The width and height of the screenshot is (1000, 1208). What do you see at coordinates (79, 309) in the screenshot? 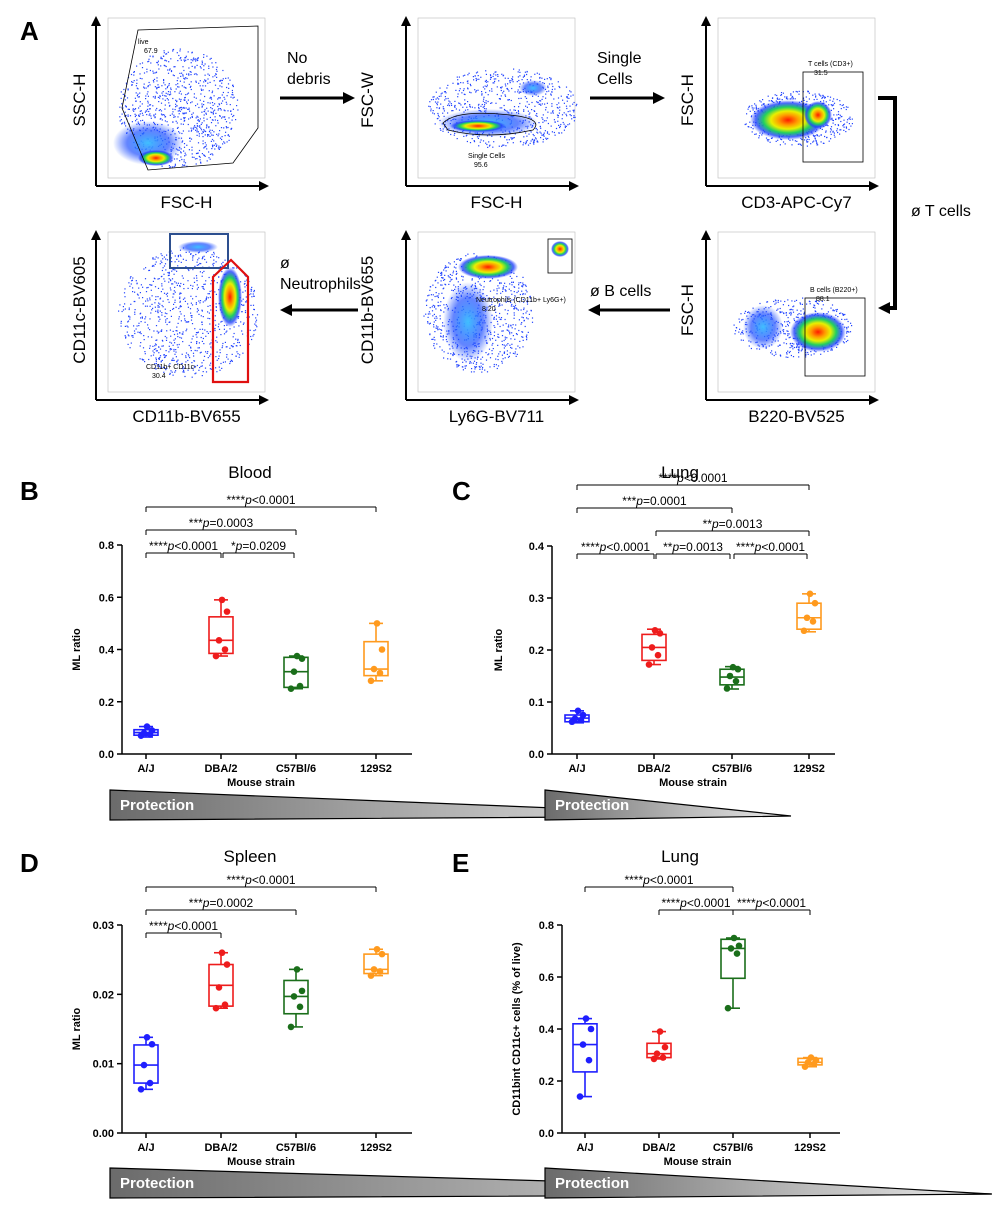
I see `flow-y-label: CD11c-BV605` at bounding box center [79, 309].